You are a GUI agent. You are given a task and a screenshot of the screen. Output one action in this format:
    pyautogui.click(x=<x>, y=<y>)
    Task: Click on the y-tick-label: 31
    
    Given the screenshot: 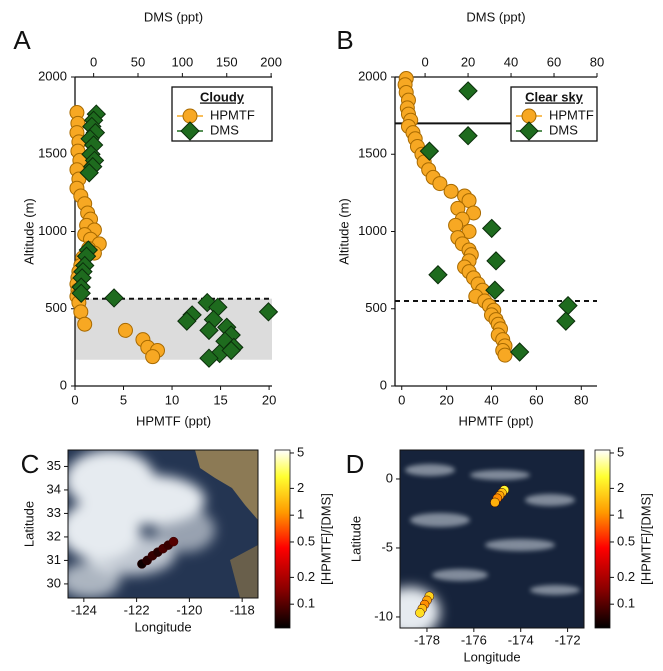 What is the action you would take?
    pyautogui.click(x=54, y=559)
    